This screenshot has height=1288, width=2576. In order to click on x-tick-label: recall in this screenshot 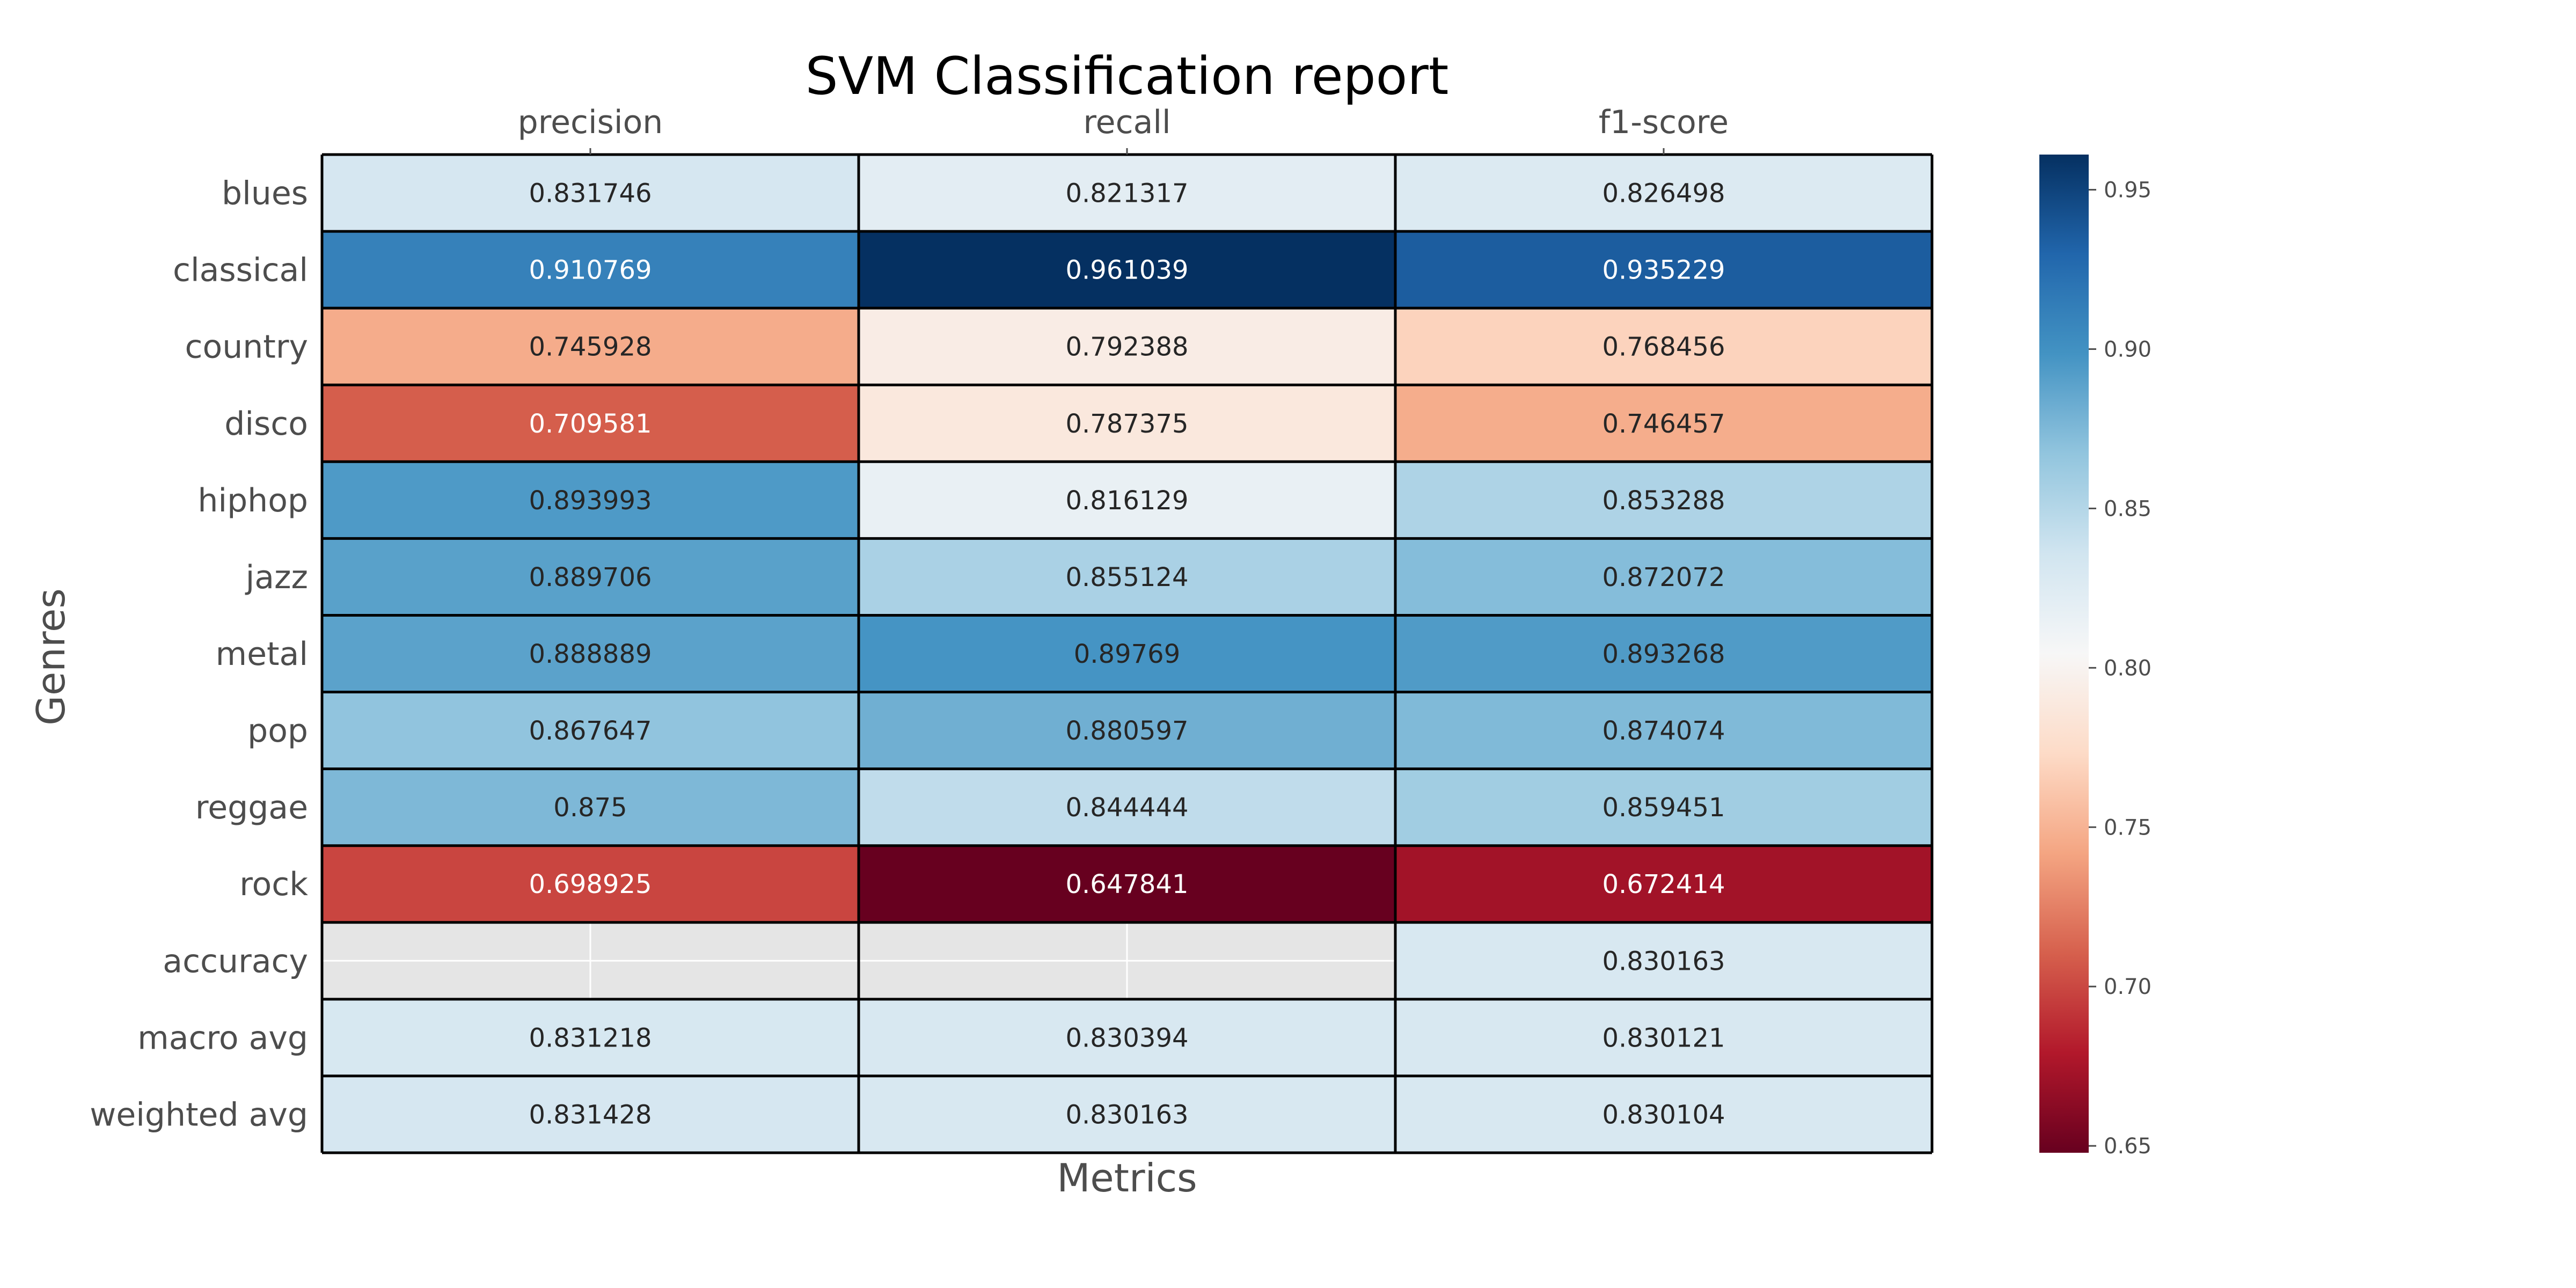, I will do `click(1126, 122)`.